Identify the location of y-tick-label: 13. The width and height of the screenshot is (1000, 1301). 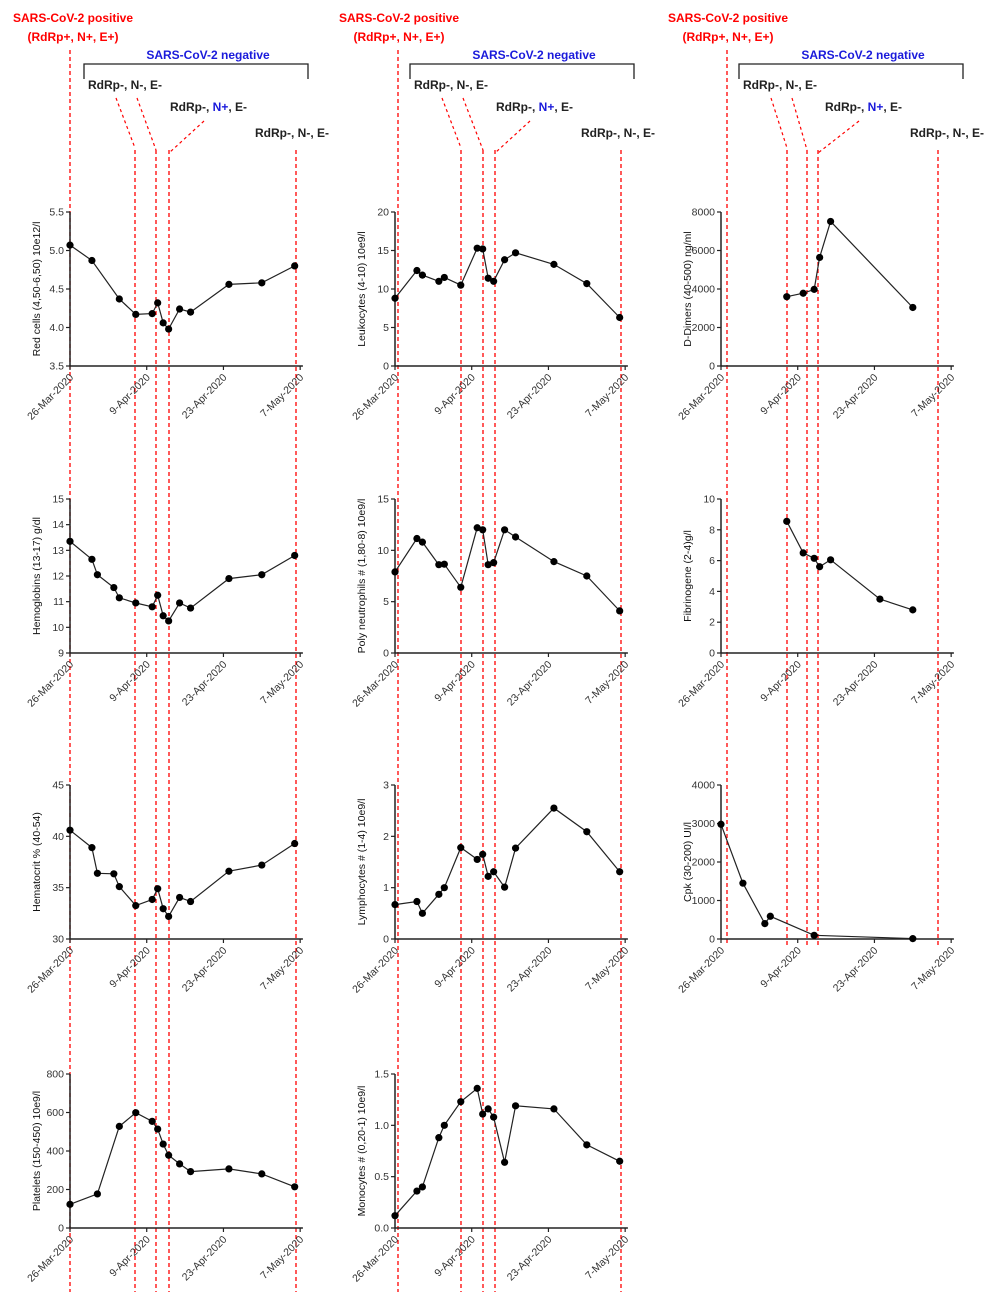
(58, 551).